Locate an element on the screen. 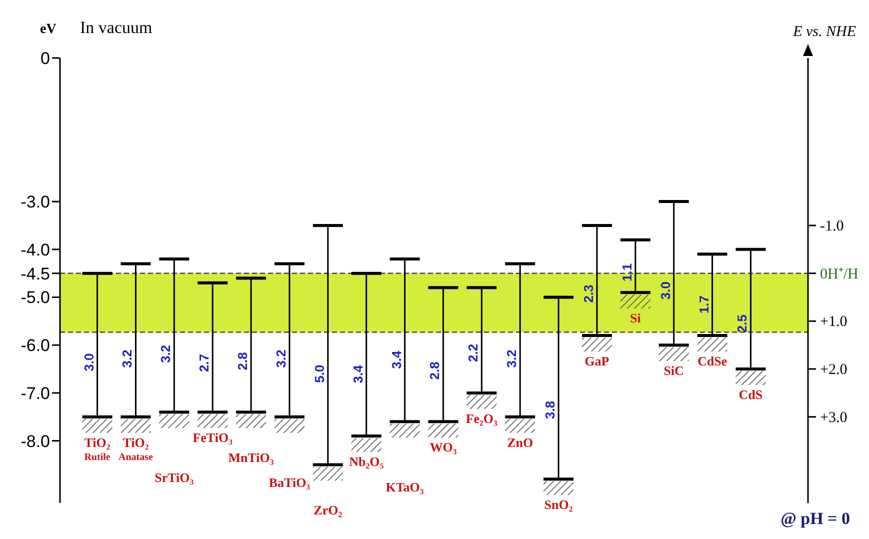 Image resolution: width=869 pixels, height=539 pixels. x-tick-label: ZnO is located at coordinates (520, 442).